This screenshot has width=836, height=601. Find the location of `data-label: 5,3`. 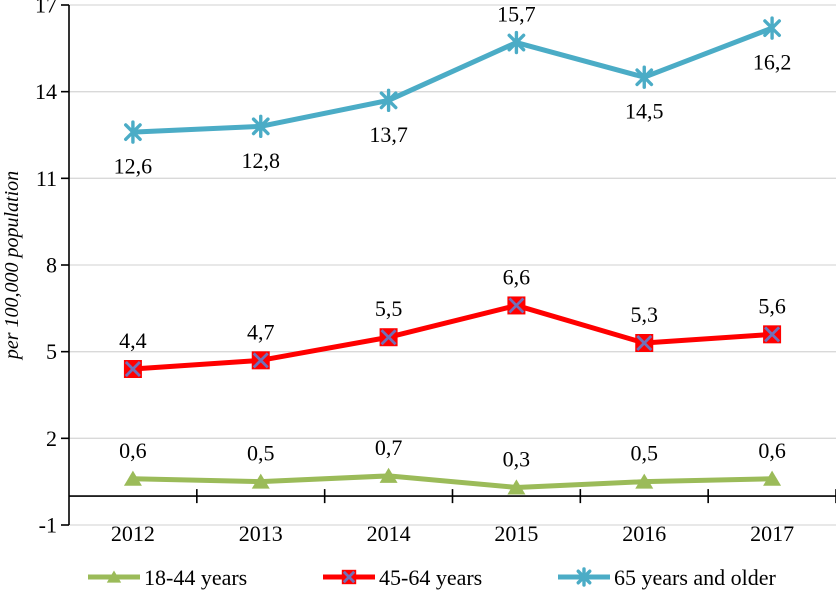

data-label: 5,3 is located at coordinates (645, 314).